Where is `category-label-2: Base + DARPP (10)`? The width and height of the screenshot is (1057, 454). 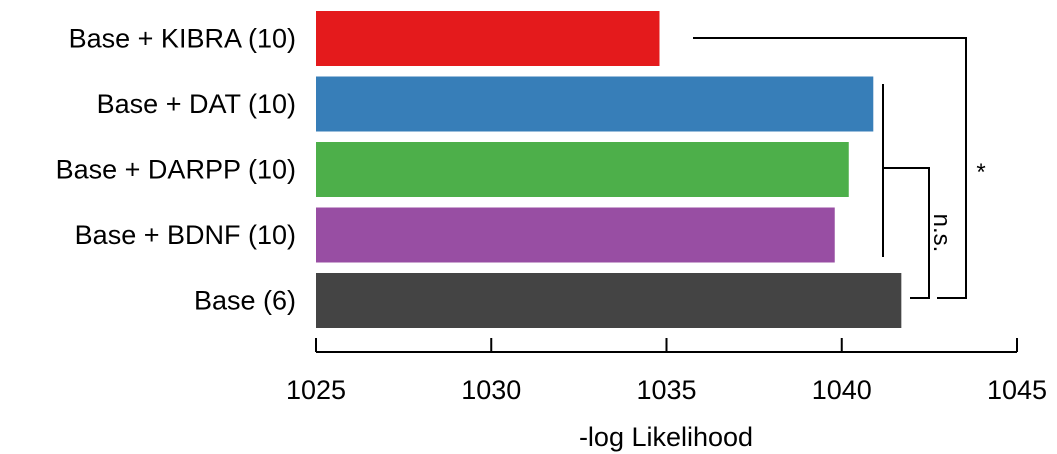
category-label-2: Base + DARPP (10) is located at coordinates (176, 170).